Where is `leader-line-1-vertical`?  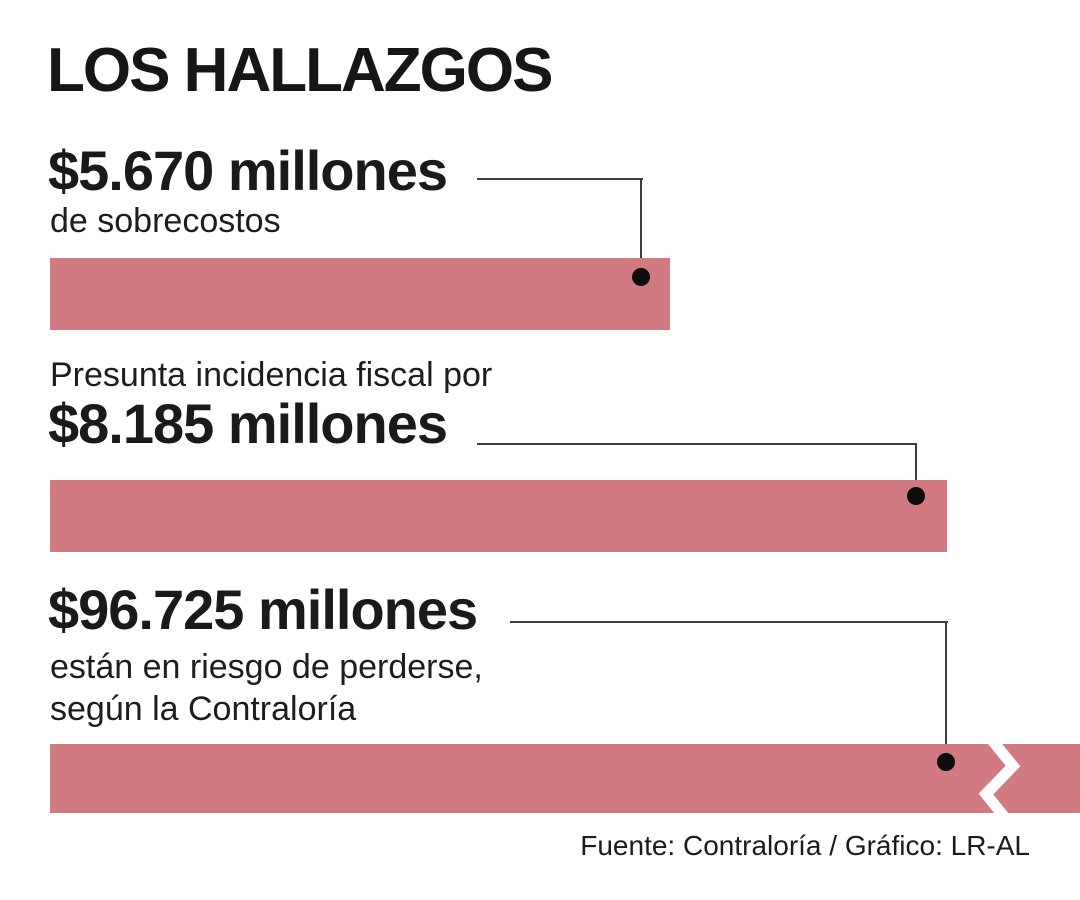
leader-line-1-vertical is located at coordinates (641, 228).